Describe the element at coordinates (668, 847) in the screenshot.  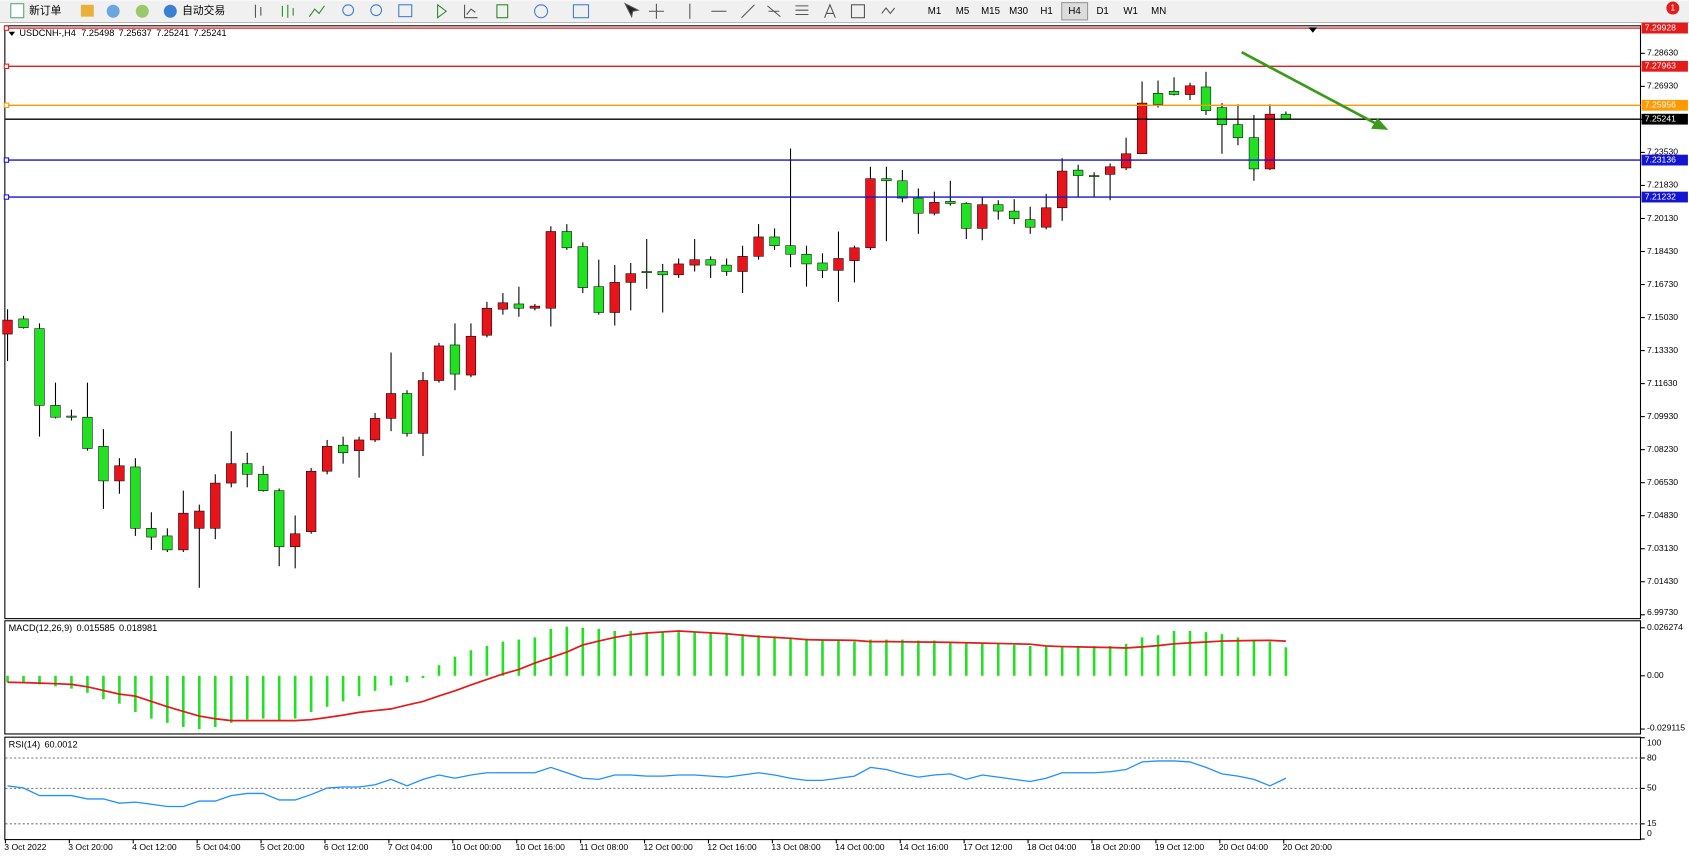
I see `x-tick-label: 12 Oct 00:00` at that location.